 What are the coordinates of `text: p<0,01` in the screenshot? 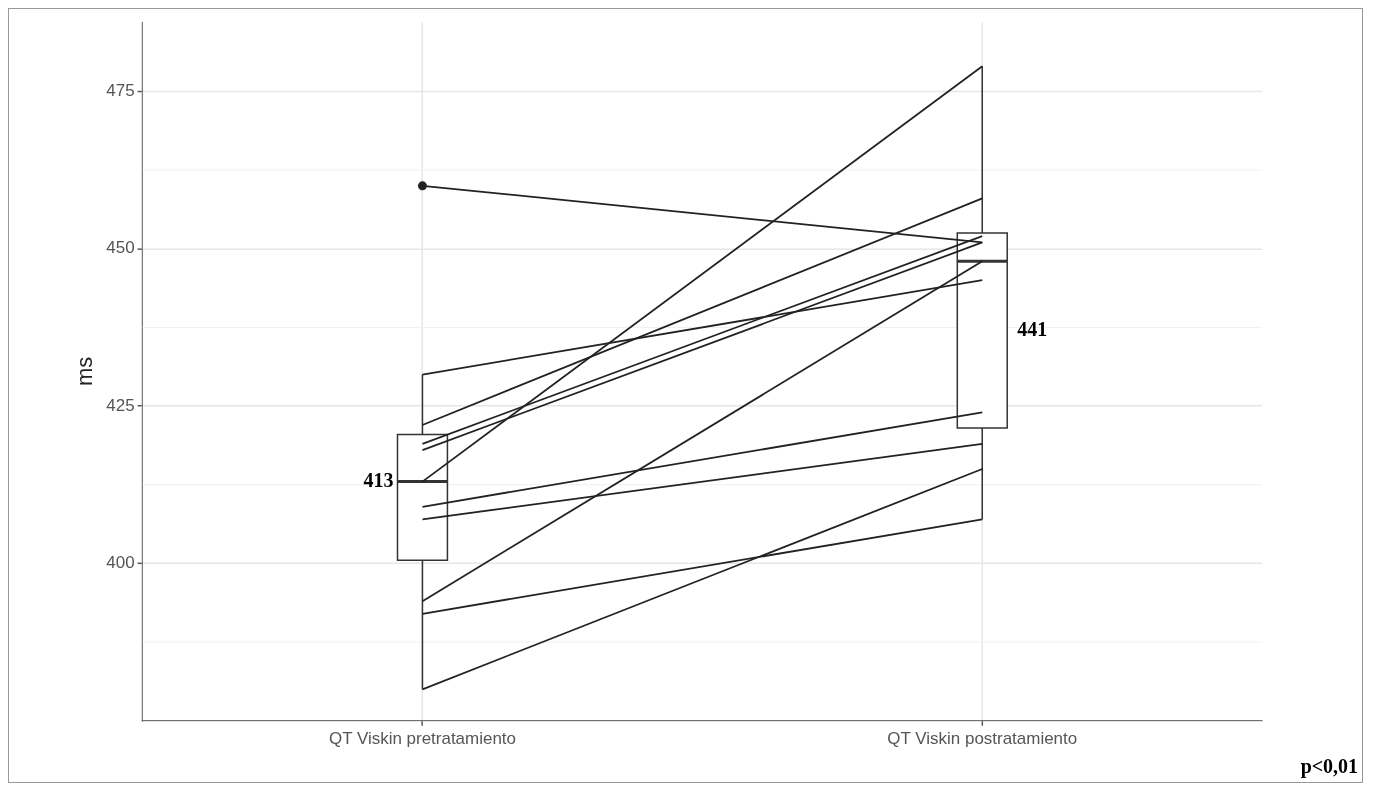 It's located at (1329, 767).